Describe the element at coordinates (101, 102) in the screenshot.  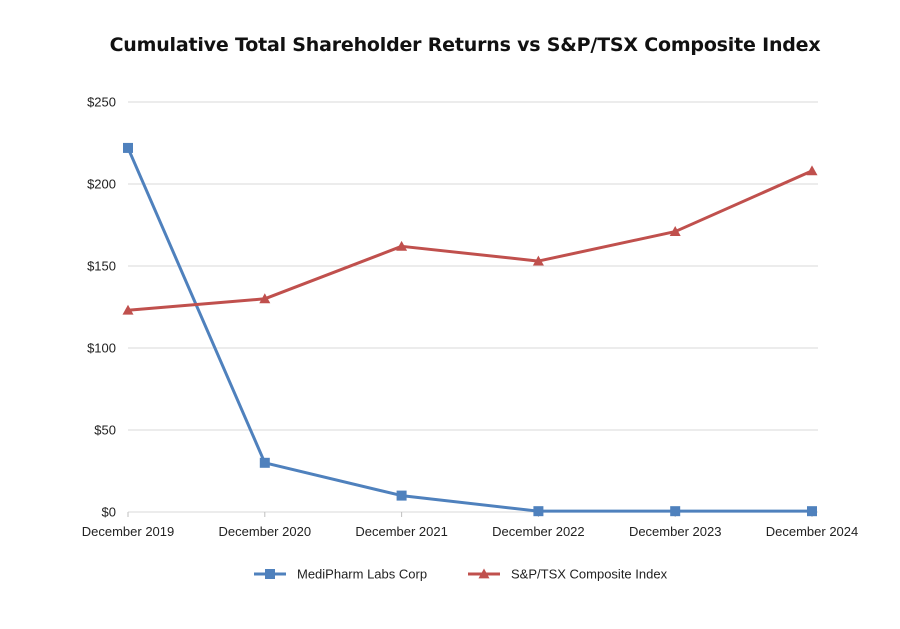
I see `y-tick-label: $250` at that location.